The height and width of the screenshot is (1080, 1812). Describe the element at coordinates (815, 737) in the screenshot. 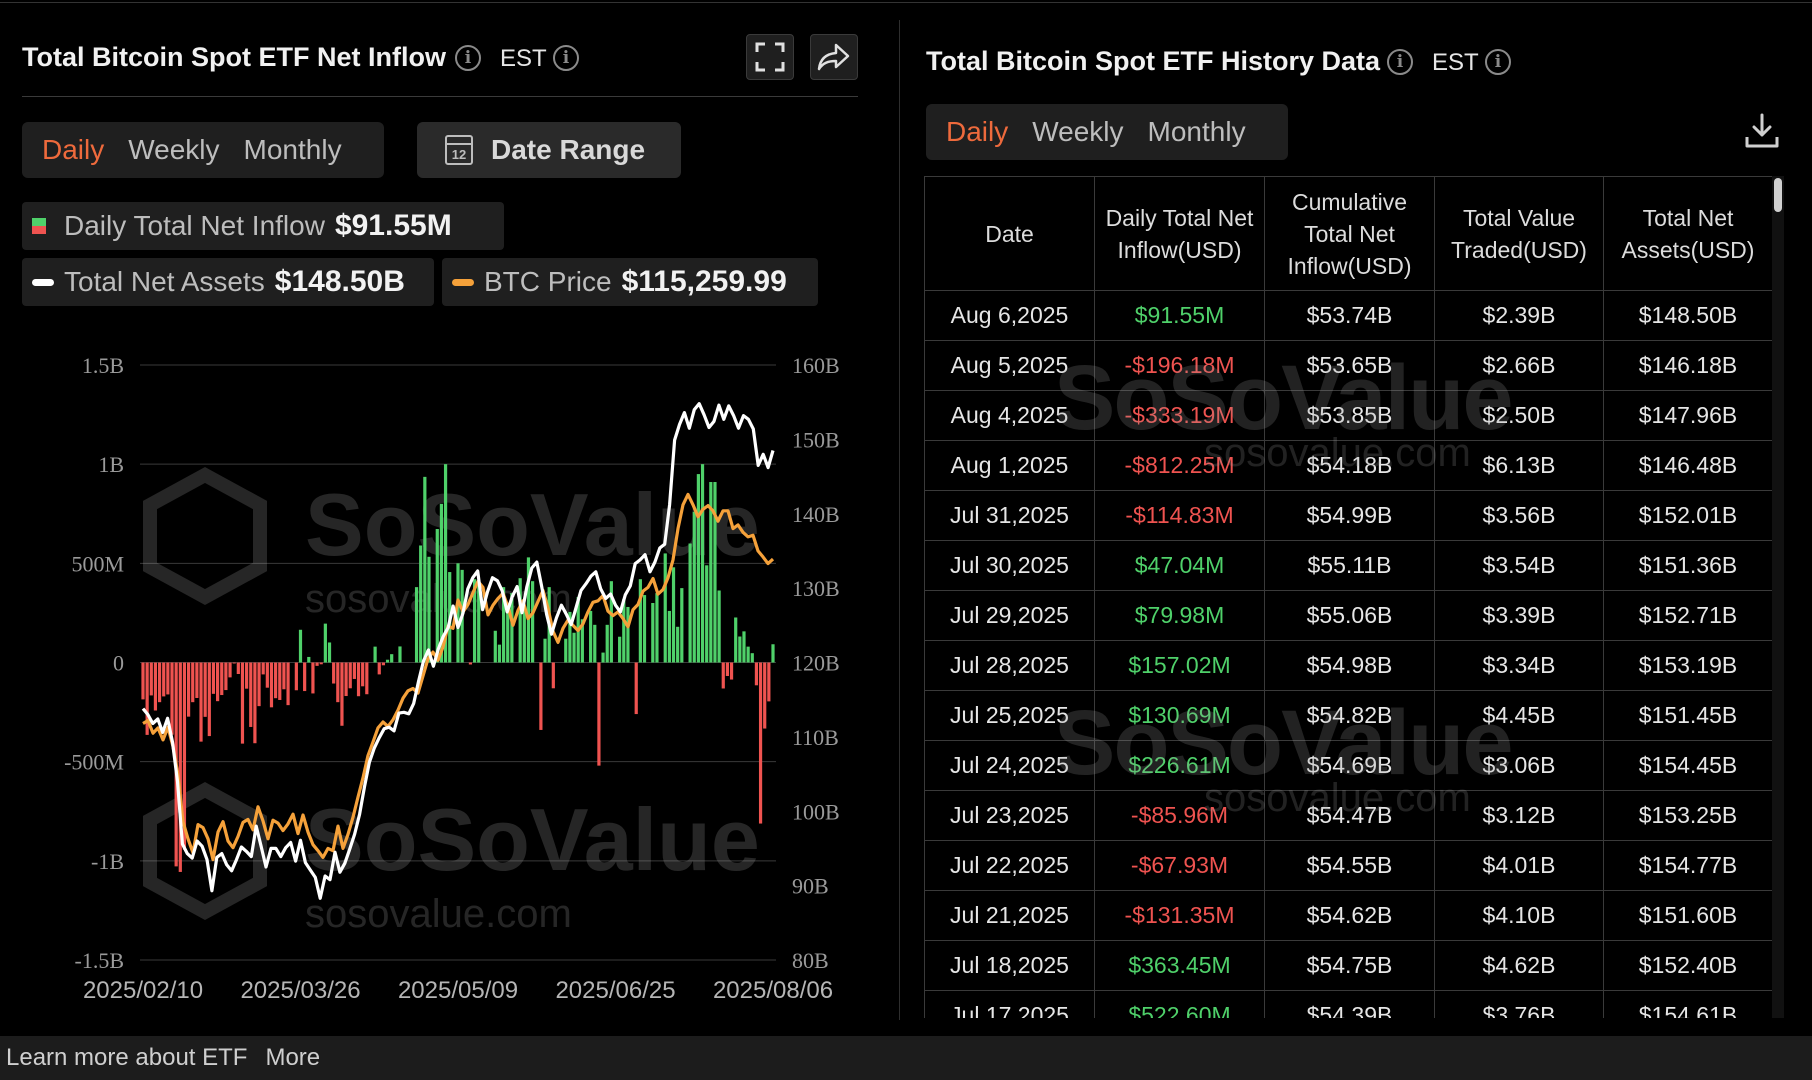

I see `right-axis-tick-label: 110B` at that location.